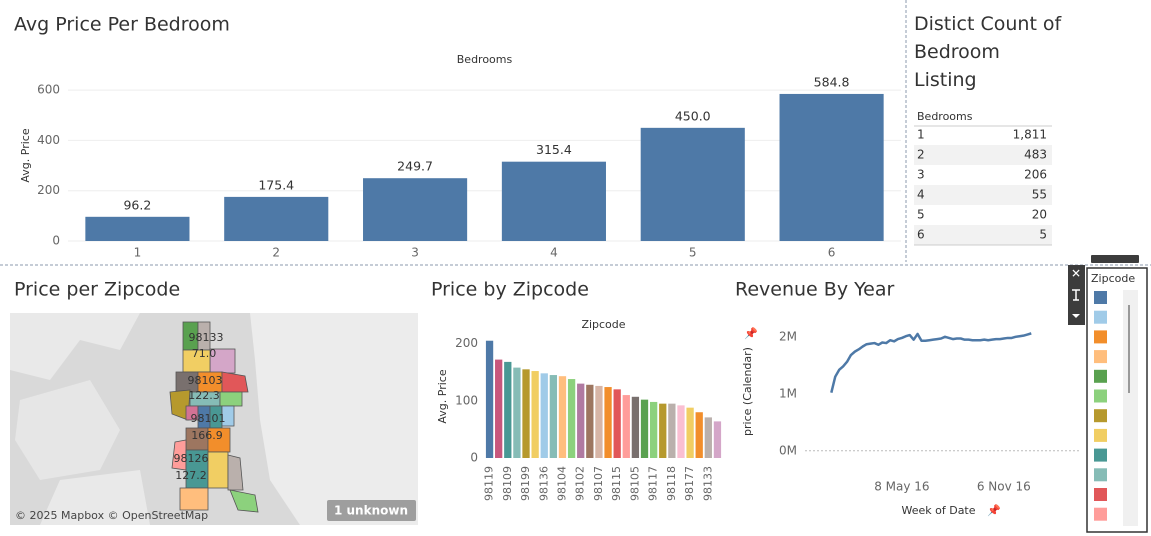 Image resolution: width=1151 pixels, height=536 pixels. Describe the element at coordinates (204, 395) in the screenshot. I see `map-label: 122.3` at that location.